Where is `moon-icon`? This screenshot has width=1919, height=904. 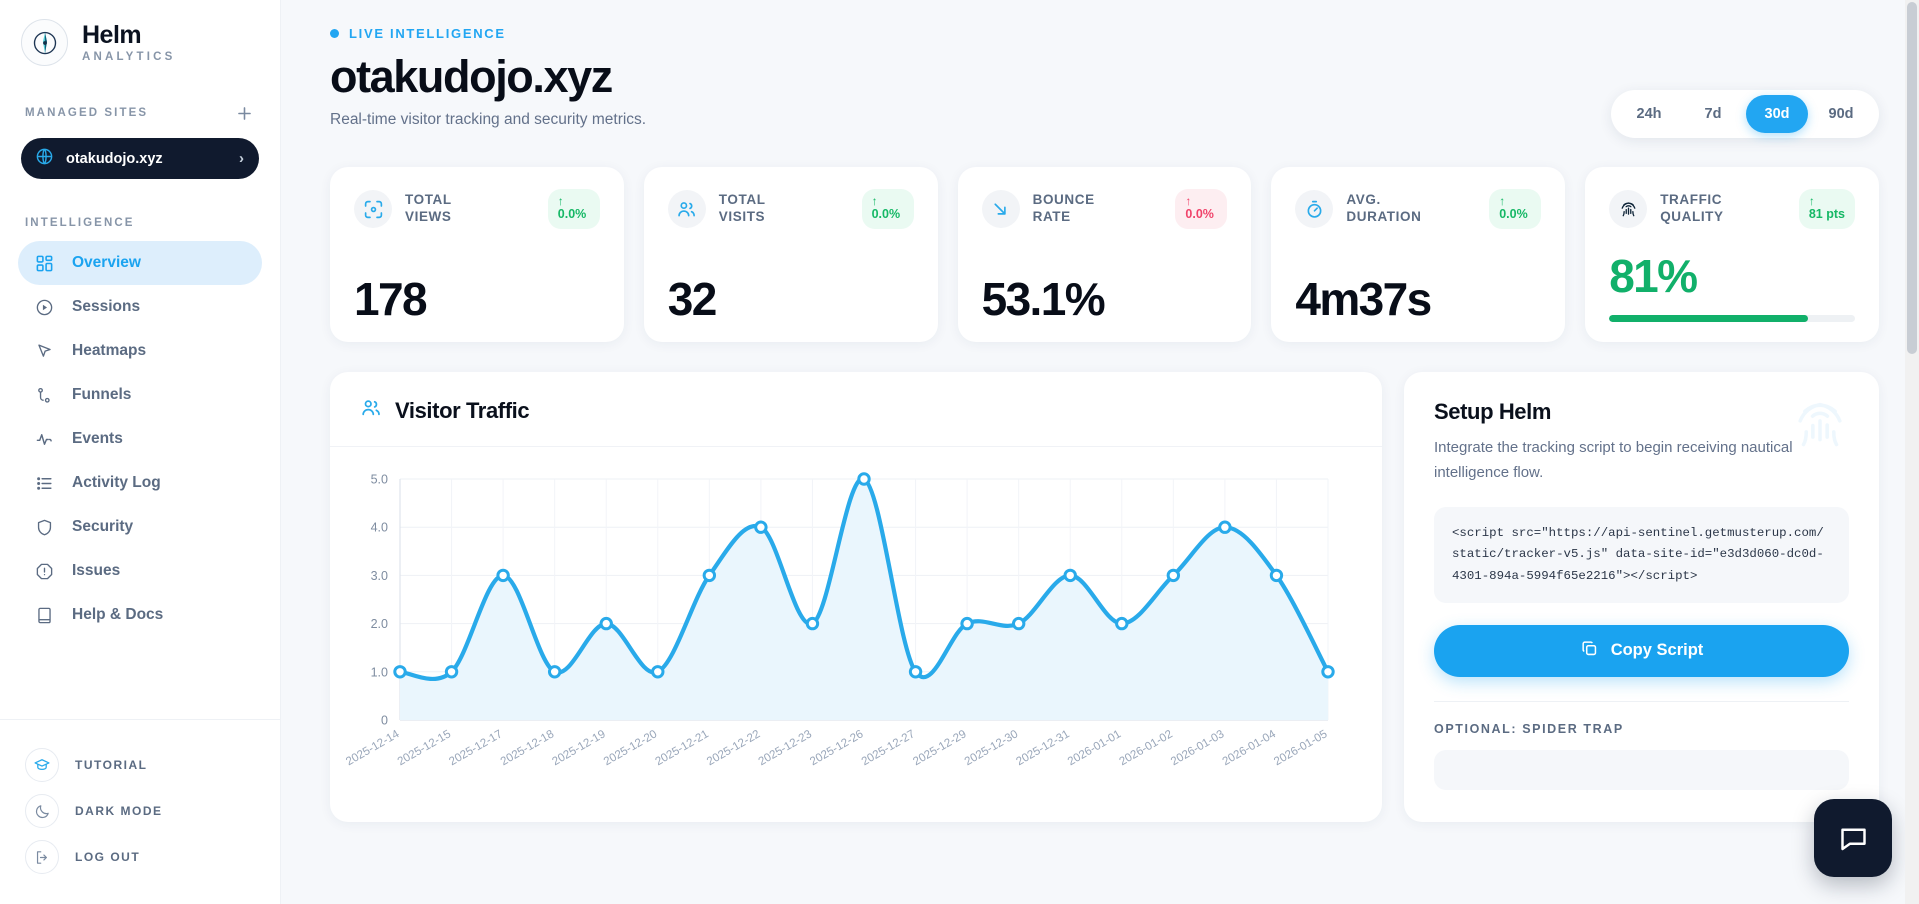 moon-icon is located at coordinates (42, 811).